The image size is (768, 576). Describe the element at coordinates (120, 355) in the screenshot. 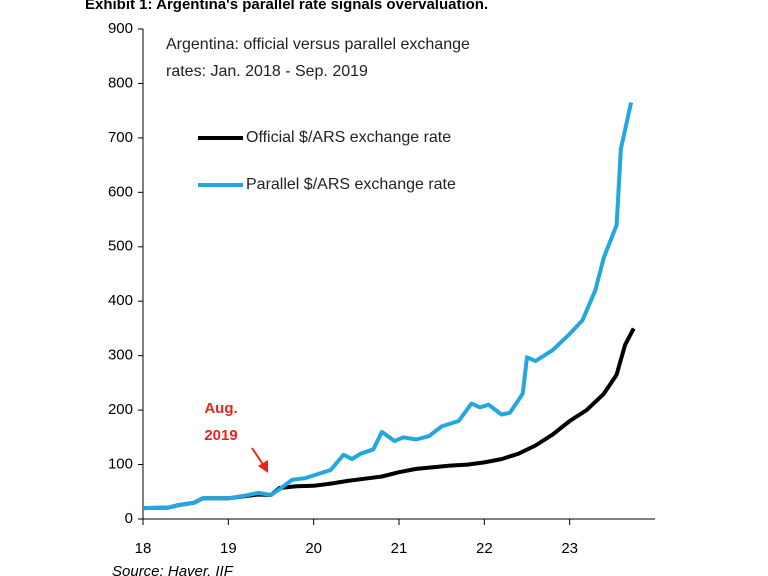

I see `y-tick-label: 300` at that location.